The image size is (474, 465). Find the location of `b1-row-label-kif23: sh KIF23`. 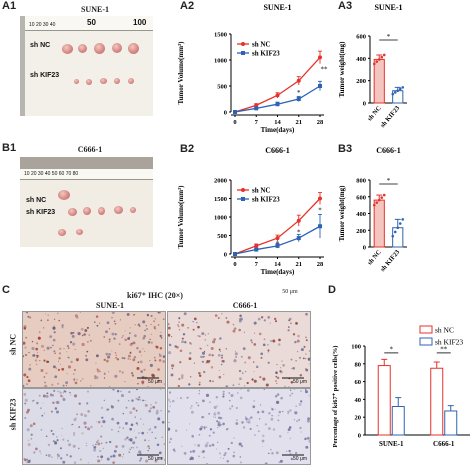

b1-row-label-kif23: sh KIF23 is located at coordinates (41, 212).